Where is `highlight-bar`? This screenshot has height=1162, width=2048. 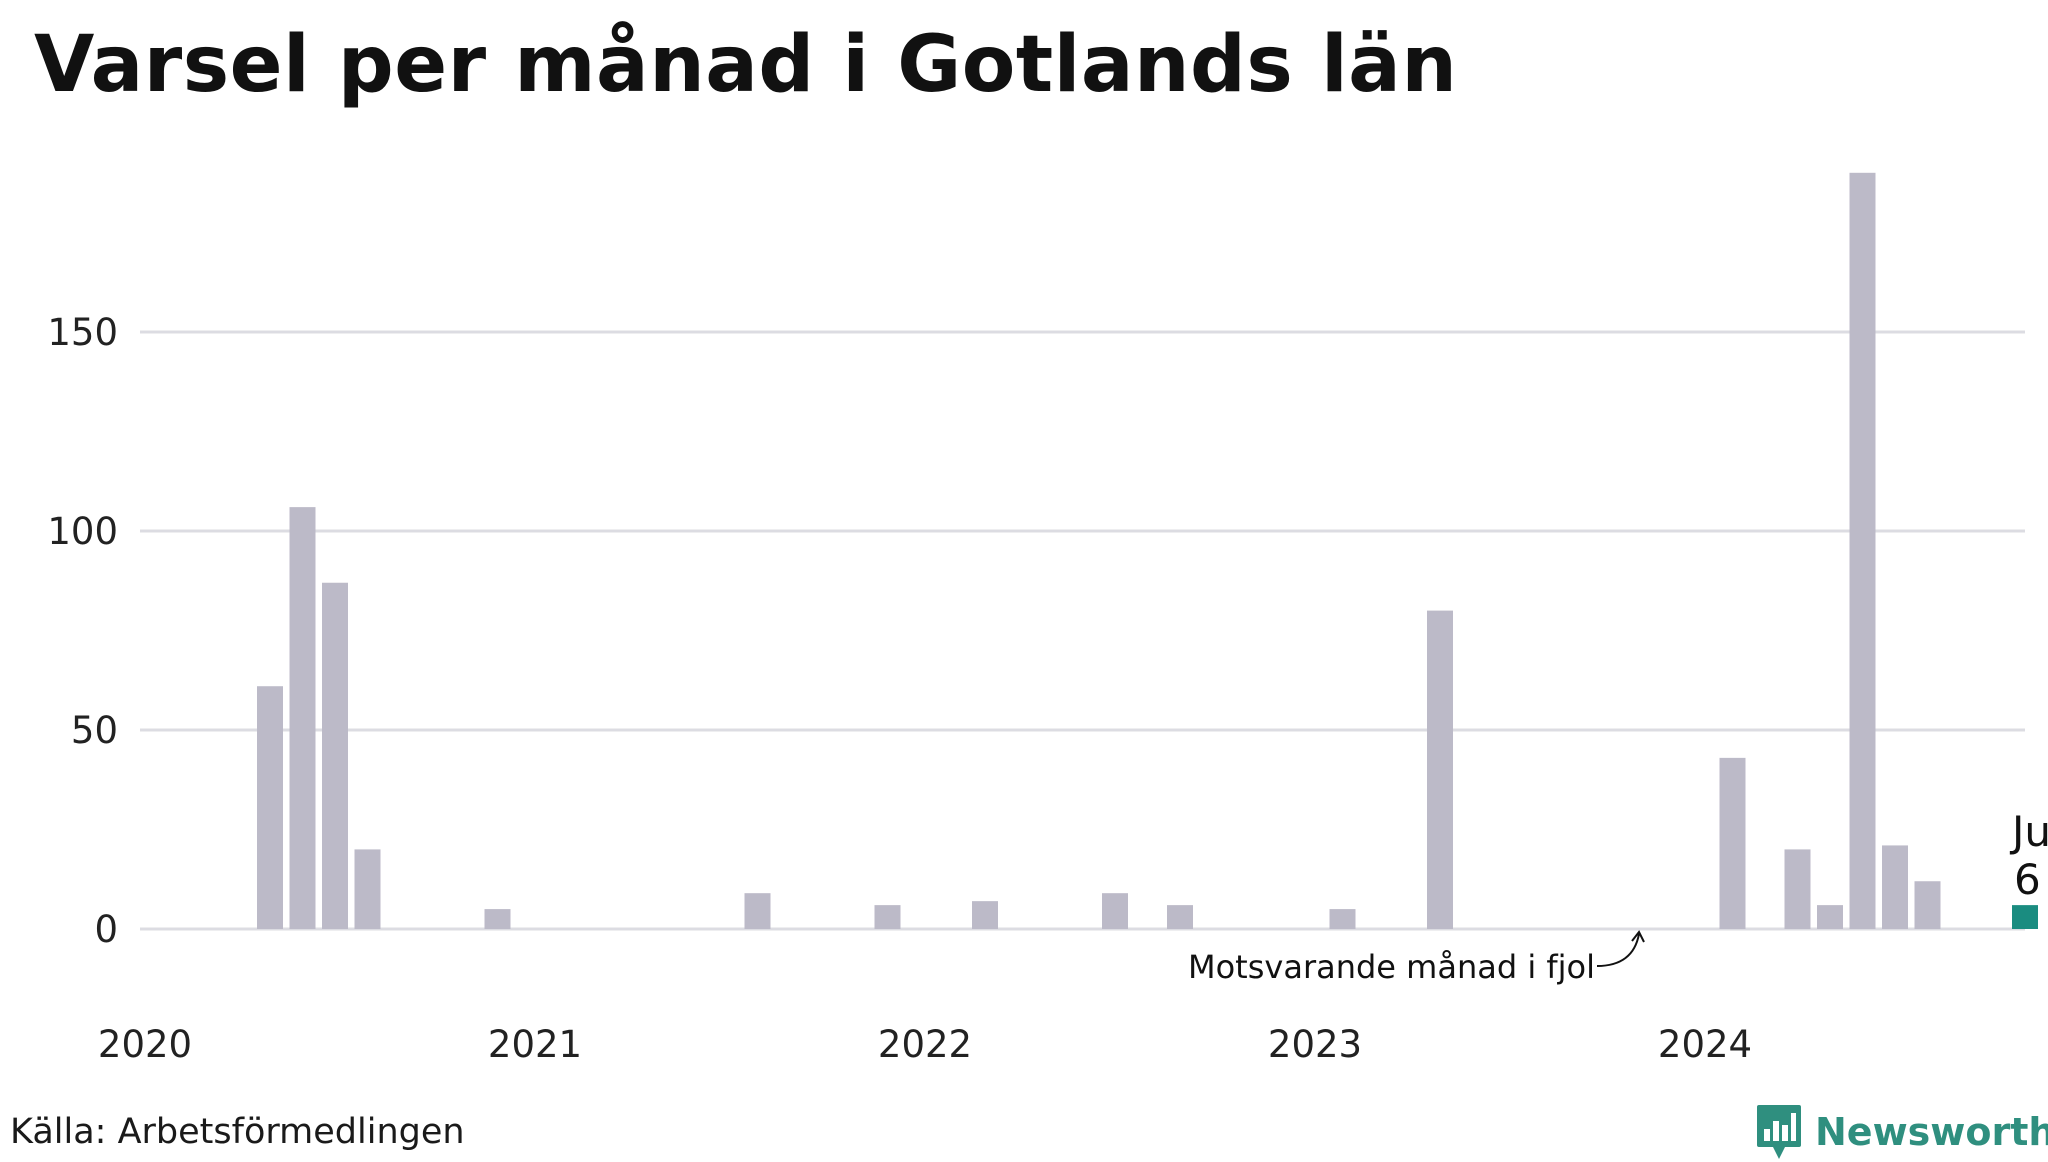
highlight-bar is located at coordinates (2025, 917).